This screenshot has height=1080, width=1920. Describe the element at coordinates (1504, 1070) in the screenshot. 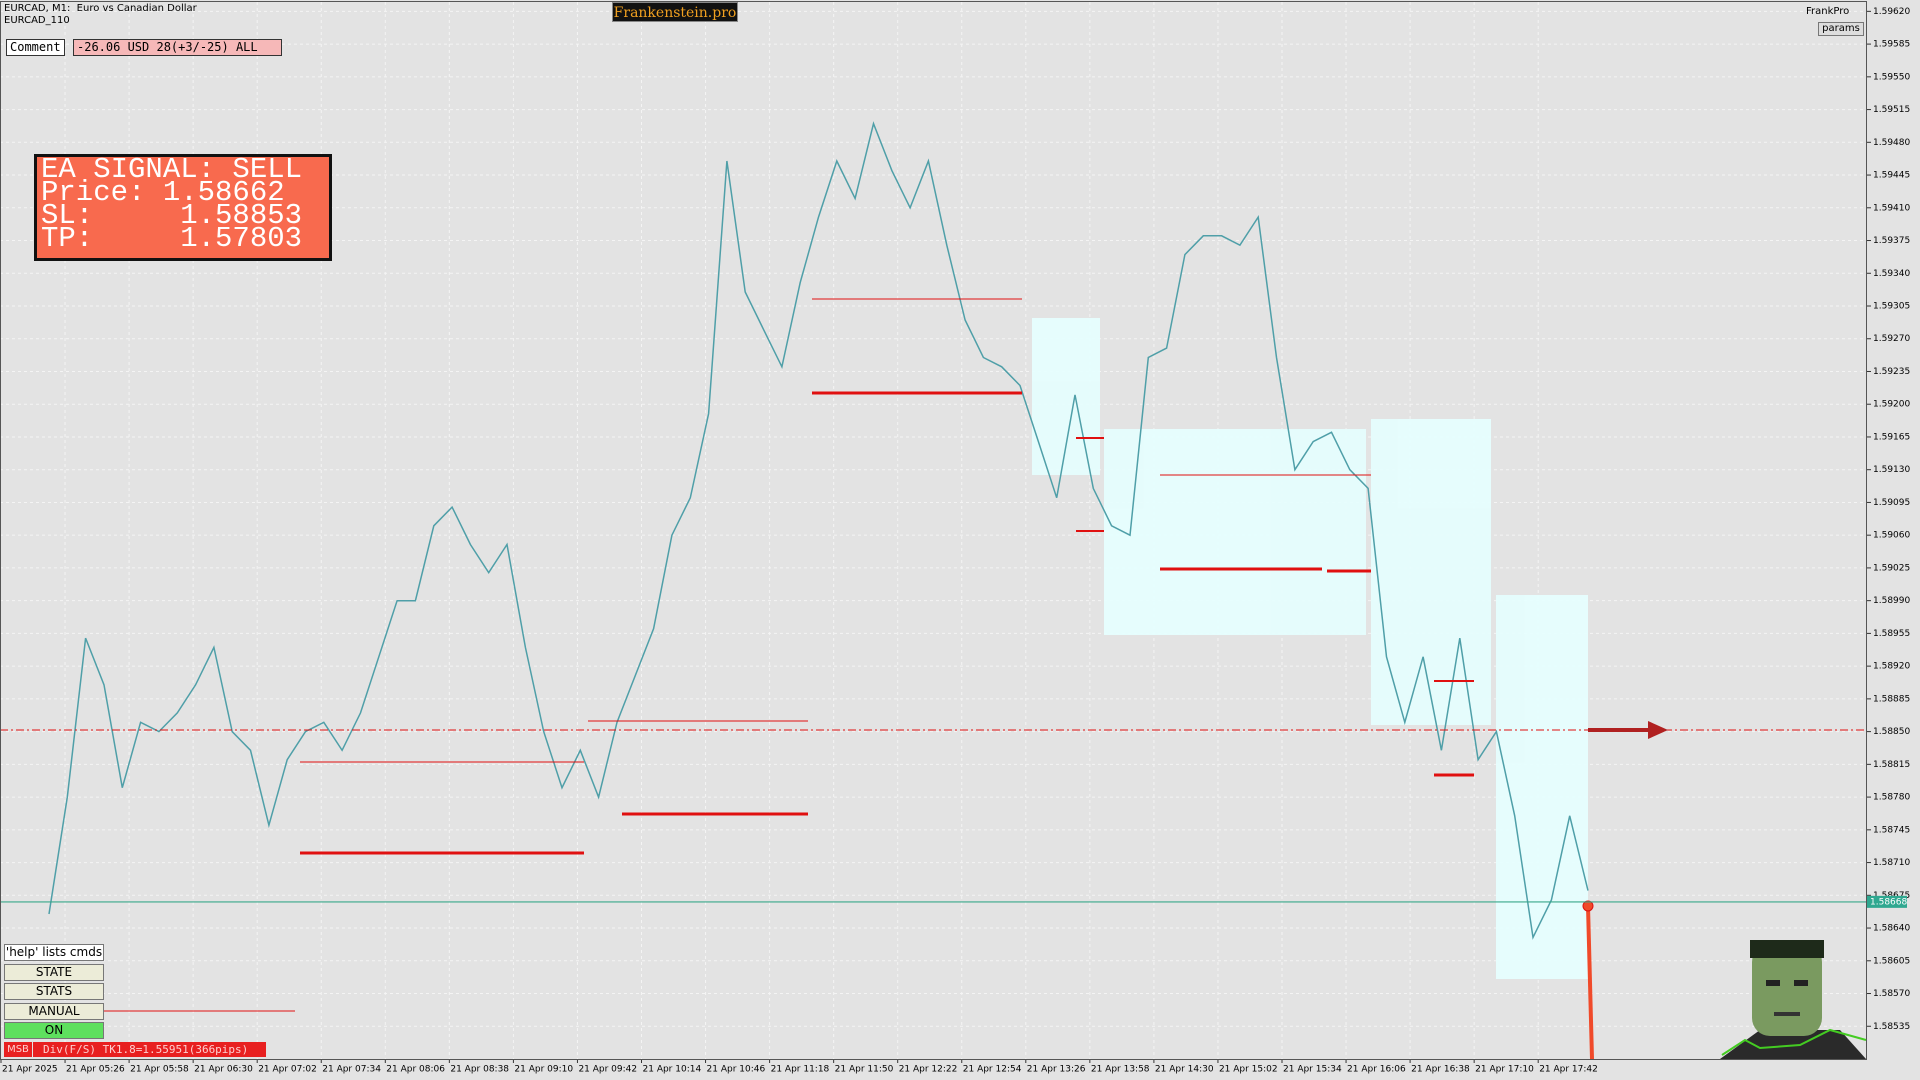

I see `x-tick-label: 21 Apr 17:10` at that location.